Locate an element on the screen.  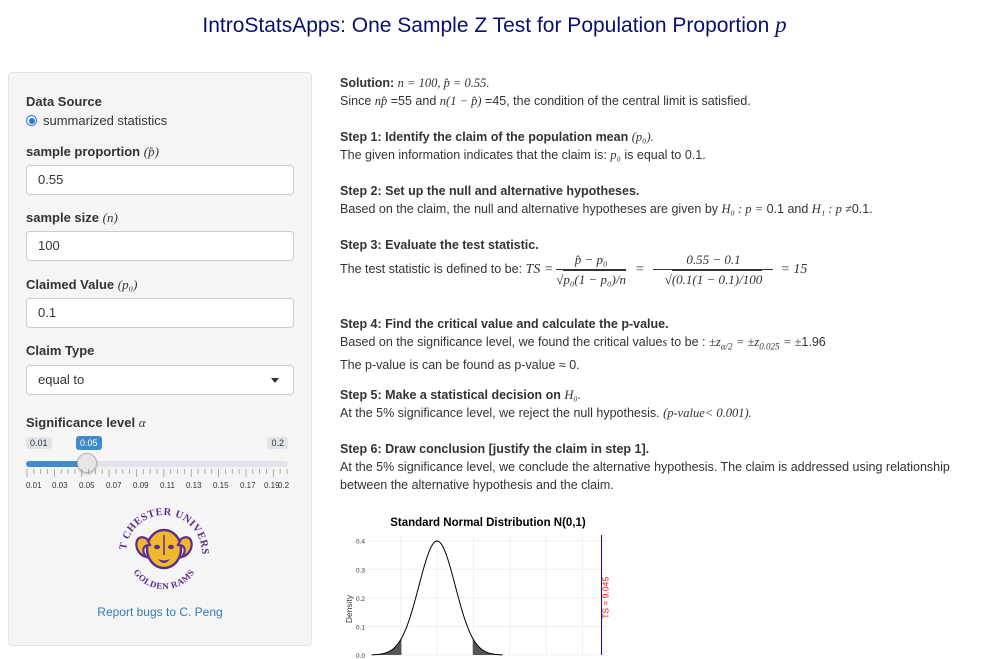
svg-text: GOLDEN RAMS is located at coordinates (164, 579).